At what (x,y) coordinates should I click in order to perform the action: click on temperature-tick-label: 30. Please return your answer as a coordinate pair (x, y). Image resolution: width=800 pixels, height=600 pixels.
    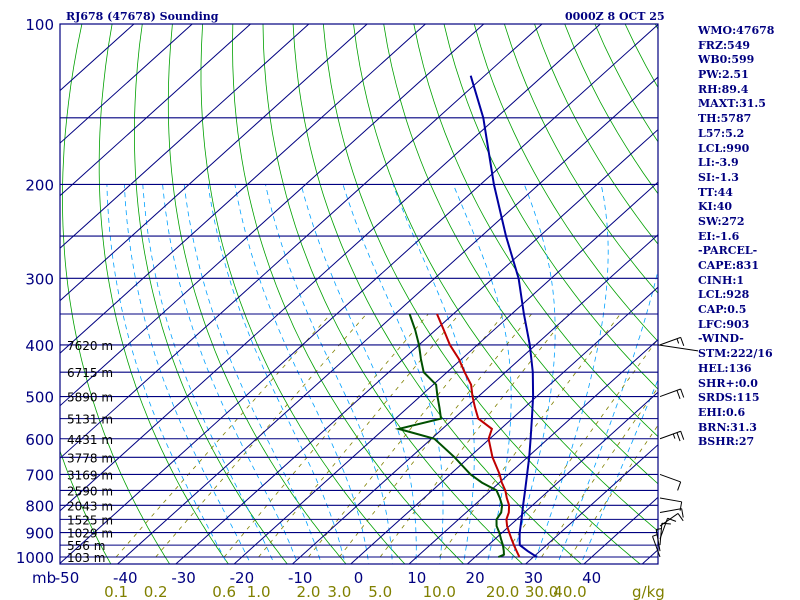
    Looking at the image, I should click on (533, 578).